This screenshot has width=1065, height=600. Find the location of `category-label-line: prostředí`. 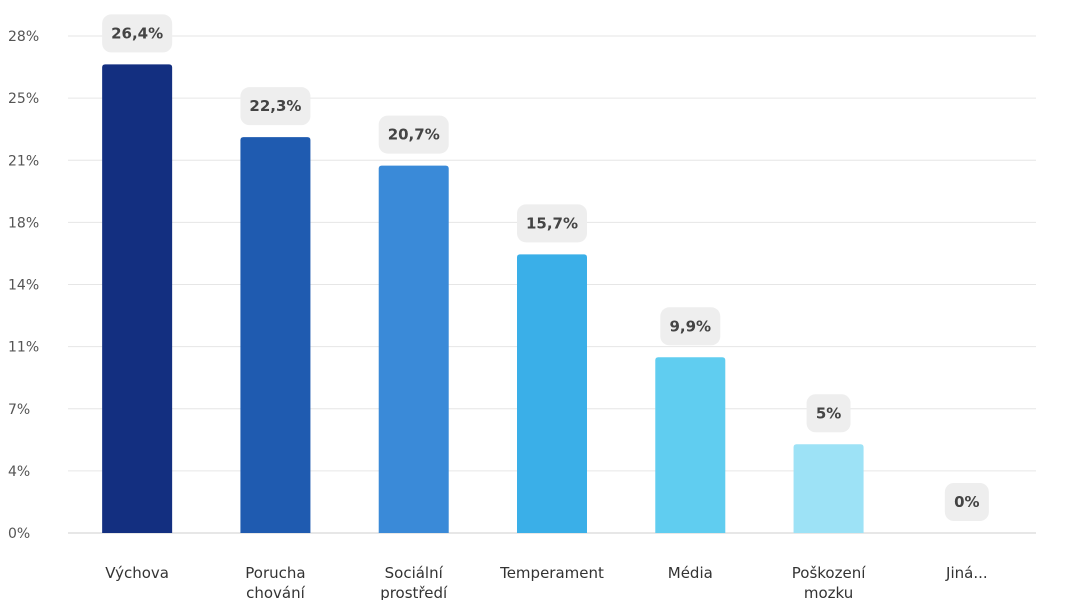

category-label-line: prostředí is located at coordinates (414, 592).